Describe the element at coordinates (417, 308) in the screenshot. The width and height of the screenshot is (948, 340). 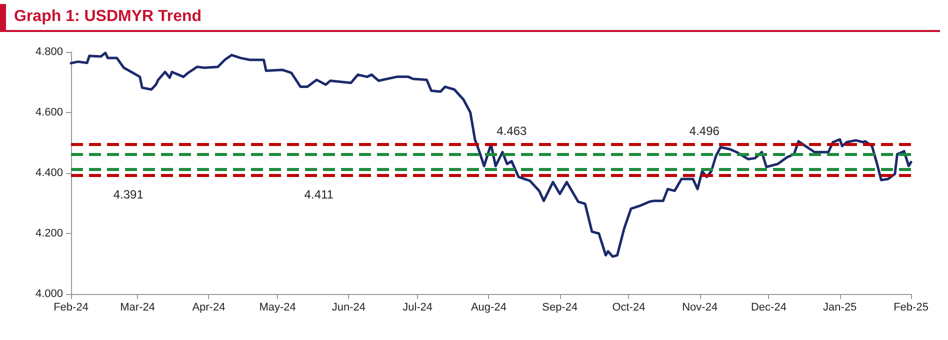
I see `x-tick-label: Jul-24` at that location.